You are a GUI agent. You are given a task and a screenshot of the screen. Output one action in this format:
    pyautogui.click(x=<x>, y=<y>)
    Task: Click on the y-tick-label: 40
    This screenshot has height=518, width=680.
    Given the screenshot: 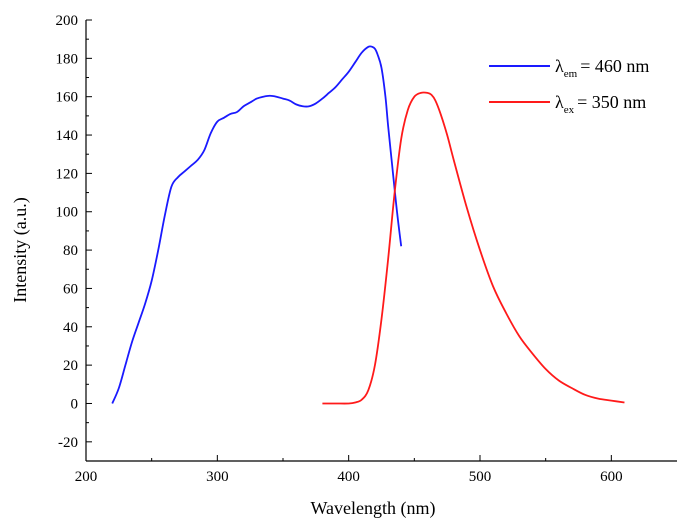 What is the action you would take?
    pyautogui.click(x=70, y=328)
    